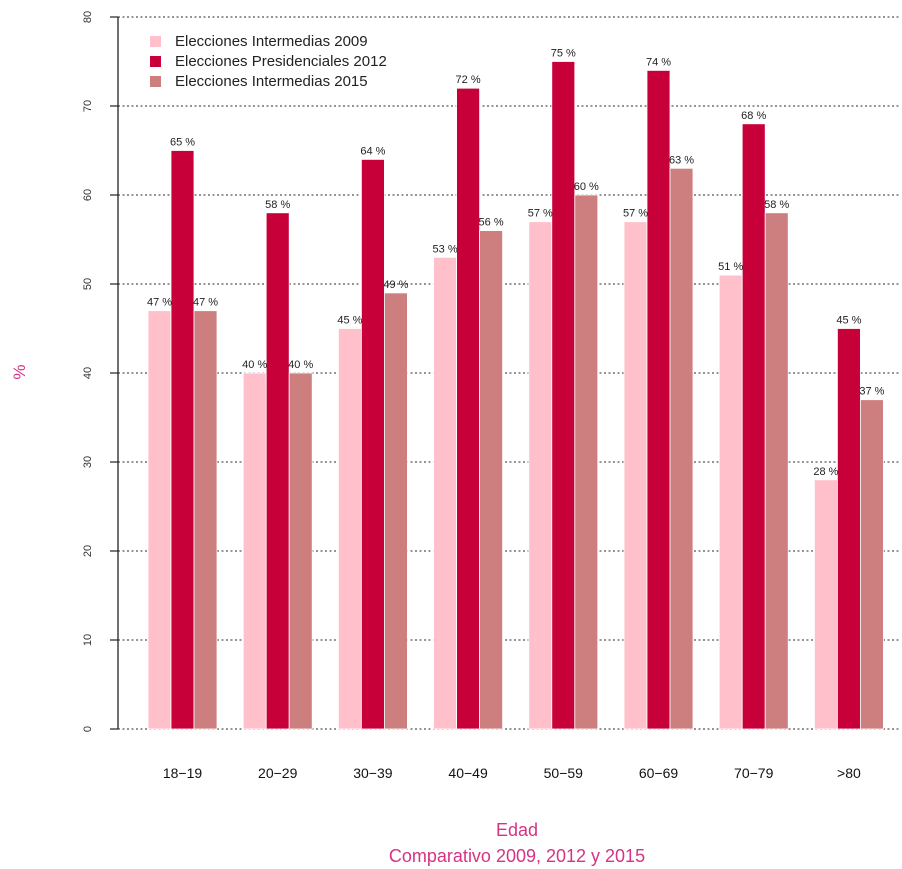 This screenshot has height=869, width=902. I want to click on y-tick-label: 50, so click(88, 284).